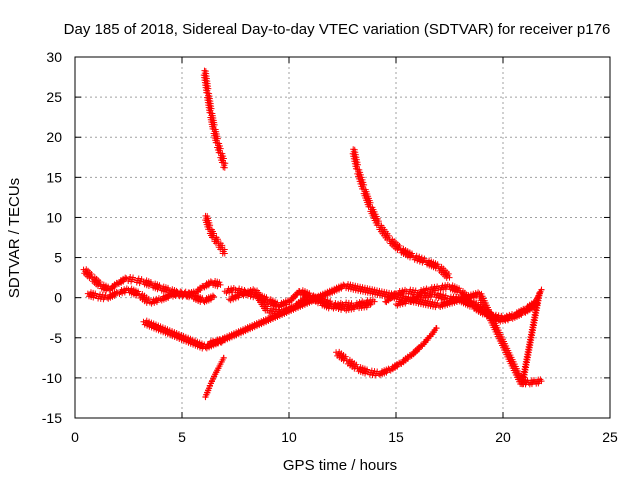  Describe the element at coordinates (340, 465) in the screenshot. I see `x-axis-label: GPS time / hours` at that location.